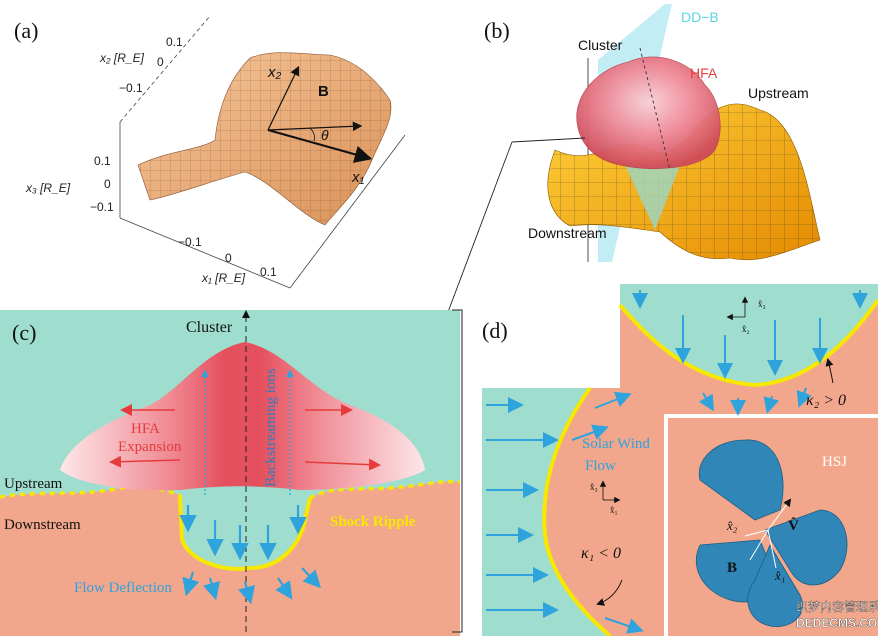 This screenshot has height=636, width=878. Describe the element at coordinates (772, 549) in the screenshot. I see `hsj-vec-x1` at that location.